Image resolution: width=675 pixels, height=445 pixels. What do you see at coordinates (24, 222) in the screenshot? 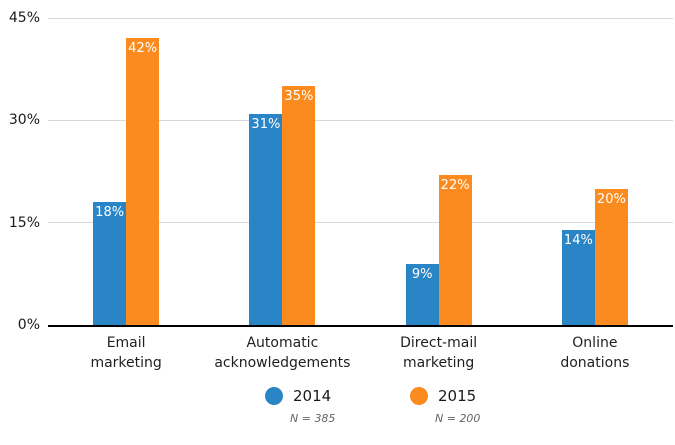
I see `y-tick-label: 15%` at bounding box center [24, 222].